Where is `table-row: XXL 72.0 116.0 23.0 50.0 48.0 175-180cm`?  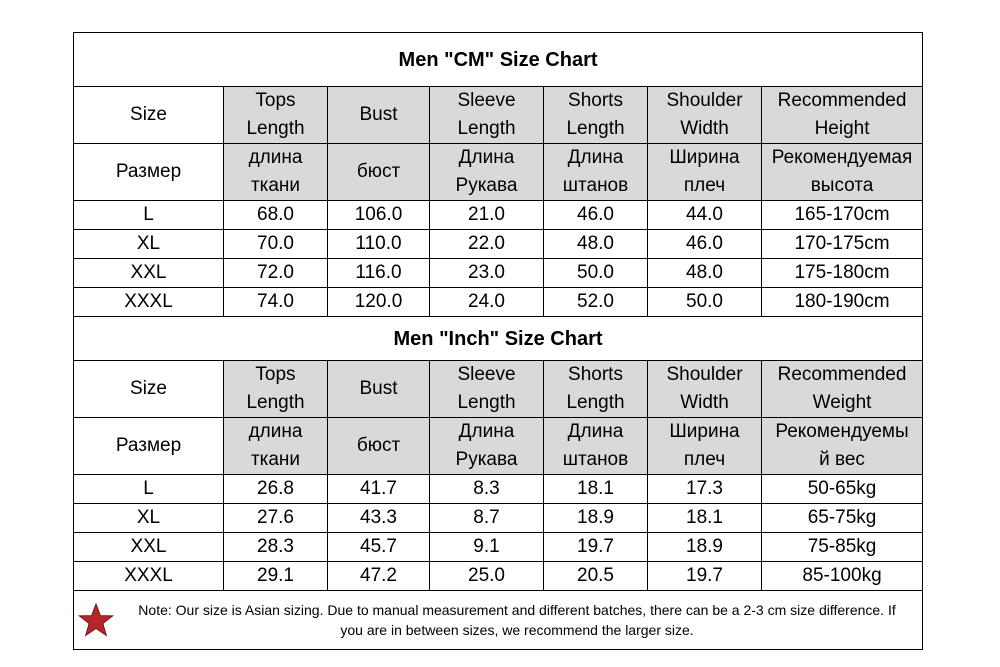 table-row: XXL 72.0 116.0 23.0 50.0 48.0 175-180cm is located at coordinates (498, 273).